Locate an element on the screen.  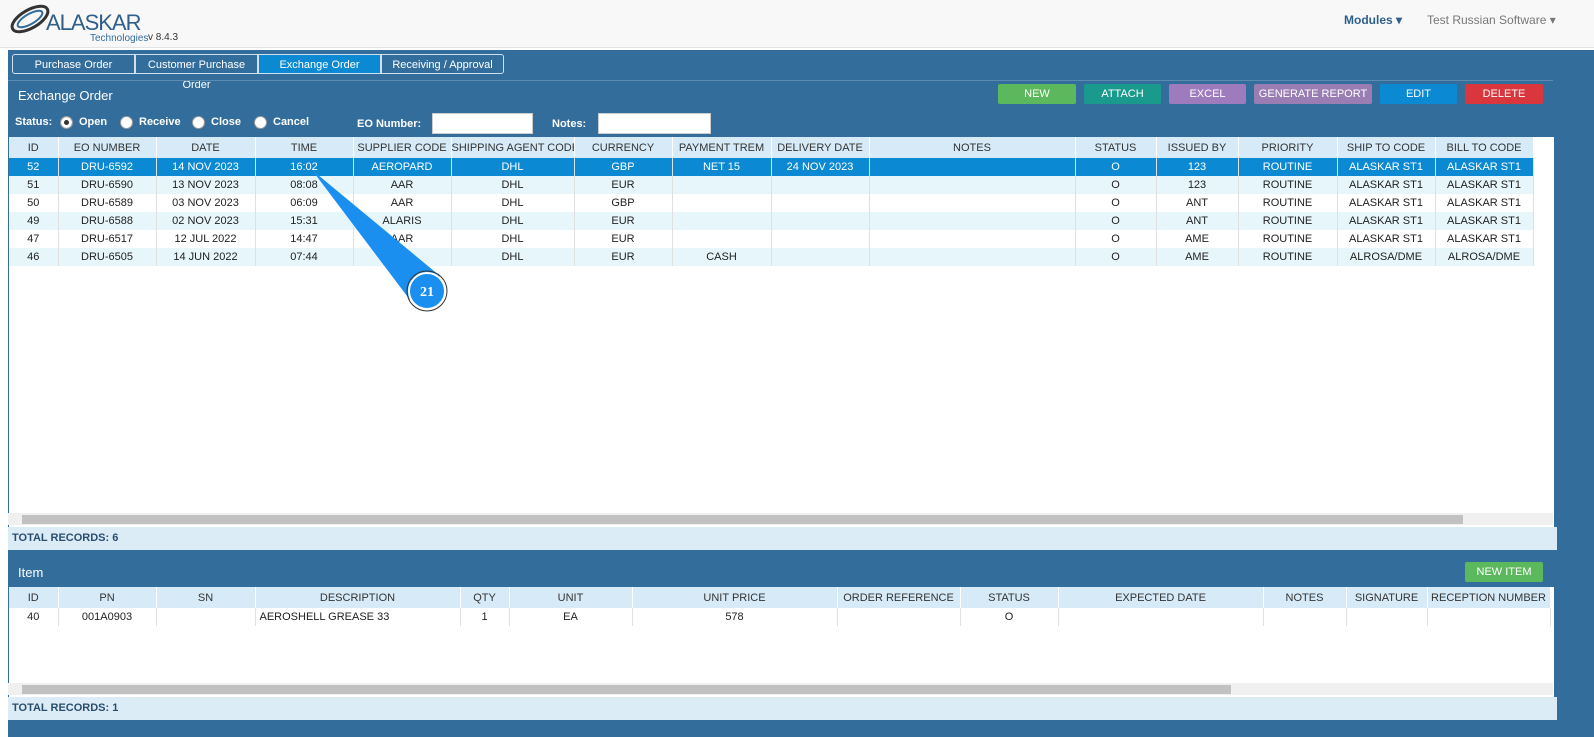
column-header: ORDER REFERENCE is located at coordinates (899, 597).